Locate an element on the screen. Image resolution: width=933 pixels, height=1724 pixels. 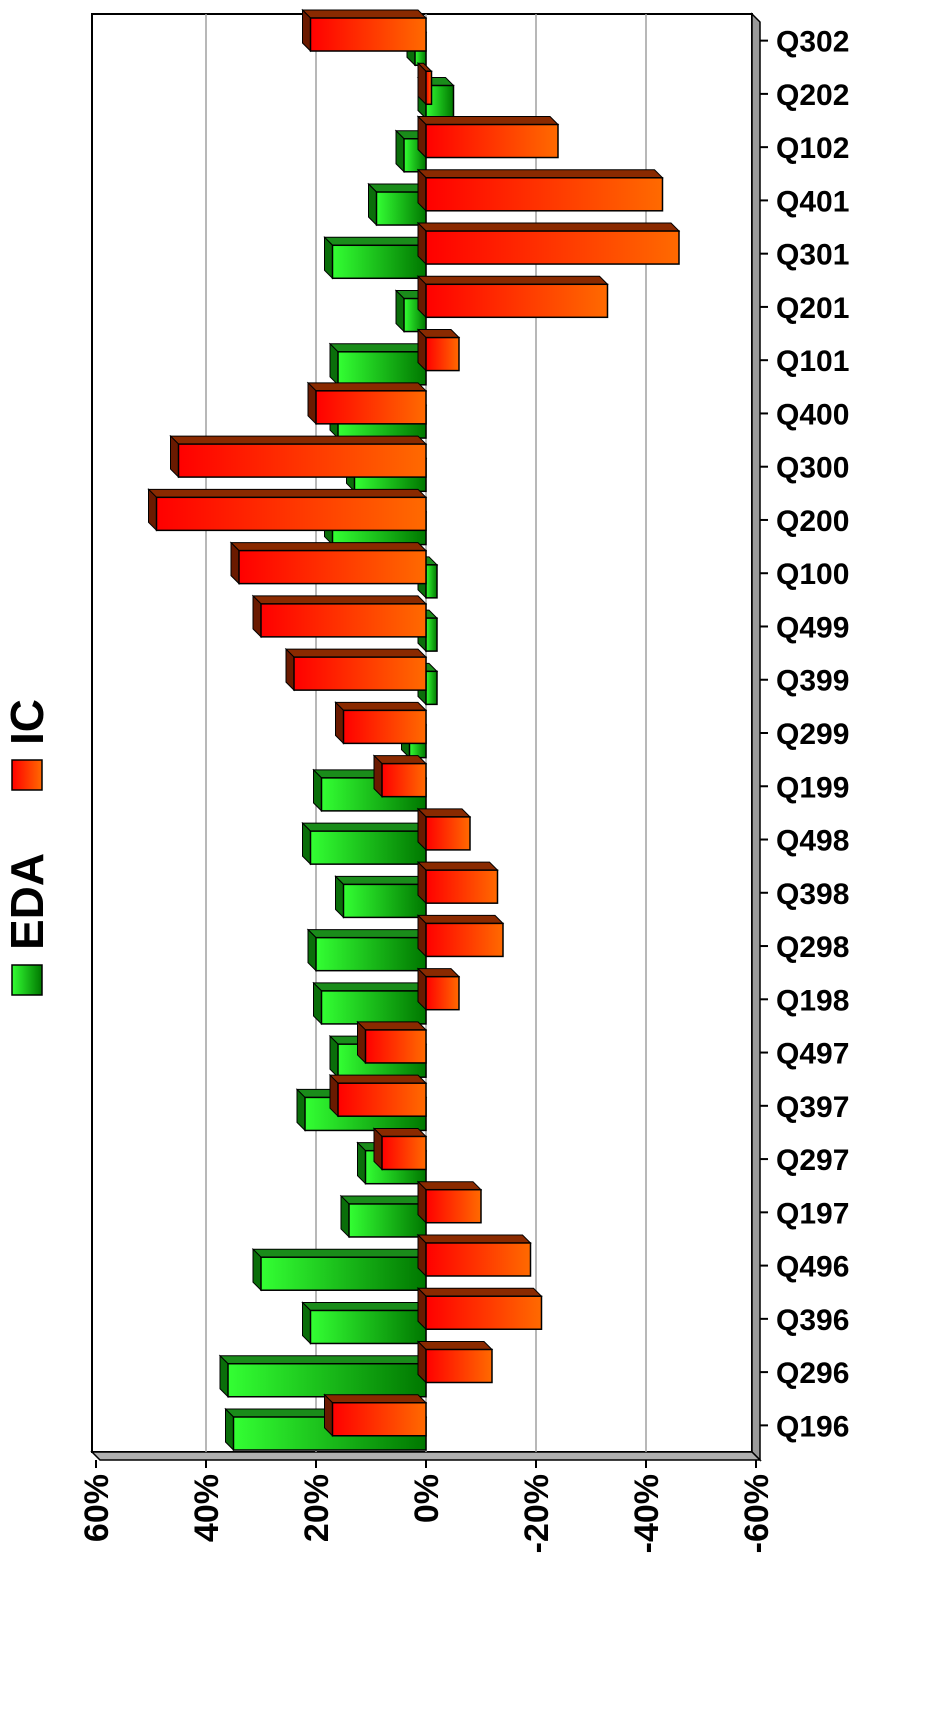
legend-swatch-ic is located at coordinates (27, 775).